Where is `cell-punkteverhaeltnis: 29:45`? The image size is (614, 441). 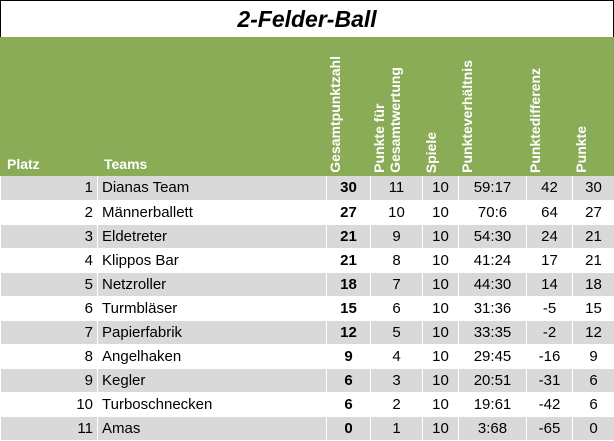 cell-punkteverhaeltnis: 29:45 is located at coordinates (492, 356).